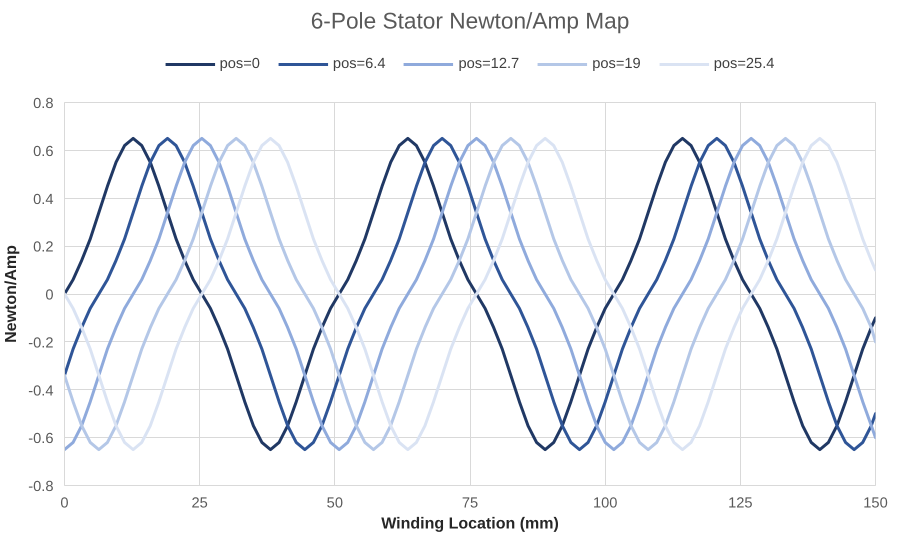 This screenshot has width=920, height=548. What do you see at coordinates (43, 248) in the screenshot?
I see `y-tick-label: 0.2` at bounding box center [43, 248].